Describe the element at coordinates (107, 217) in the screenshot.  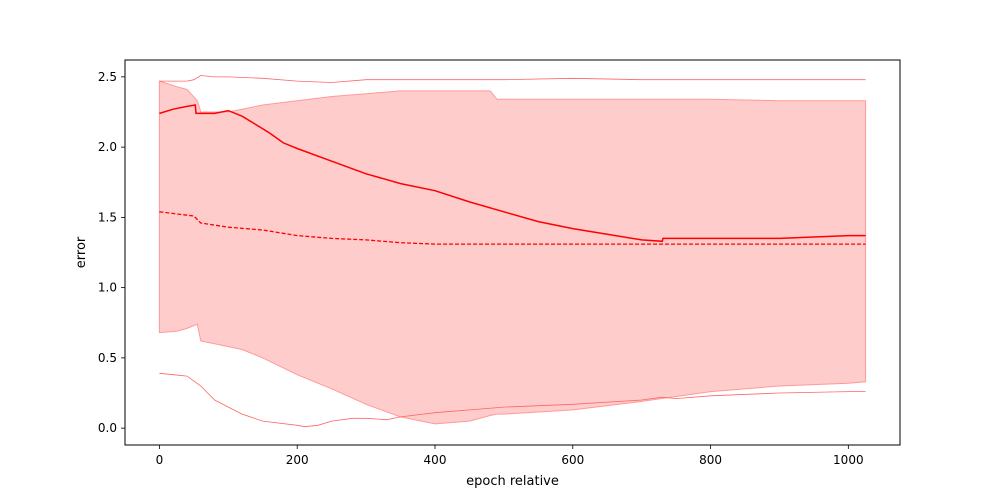
I see `y-tick-label: 1.5` at that location.